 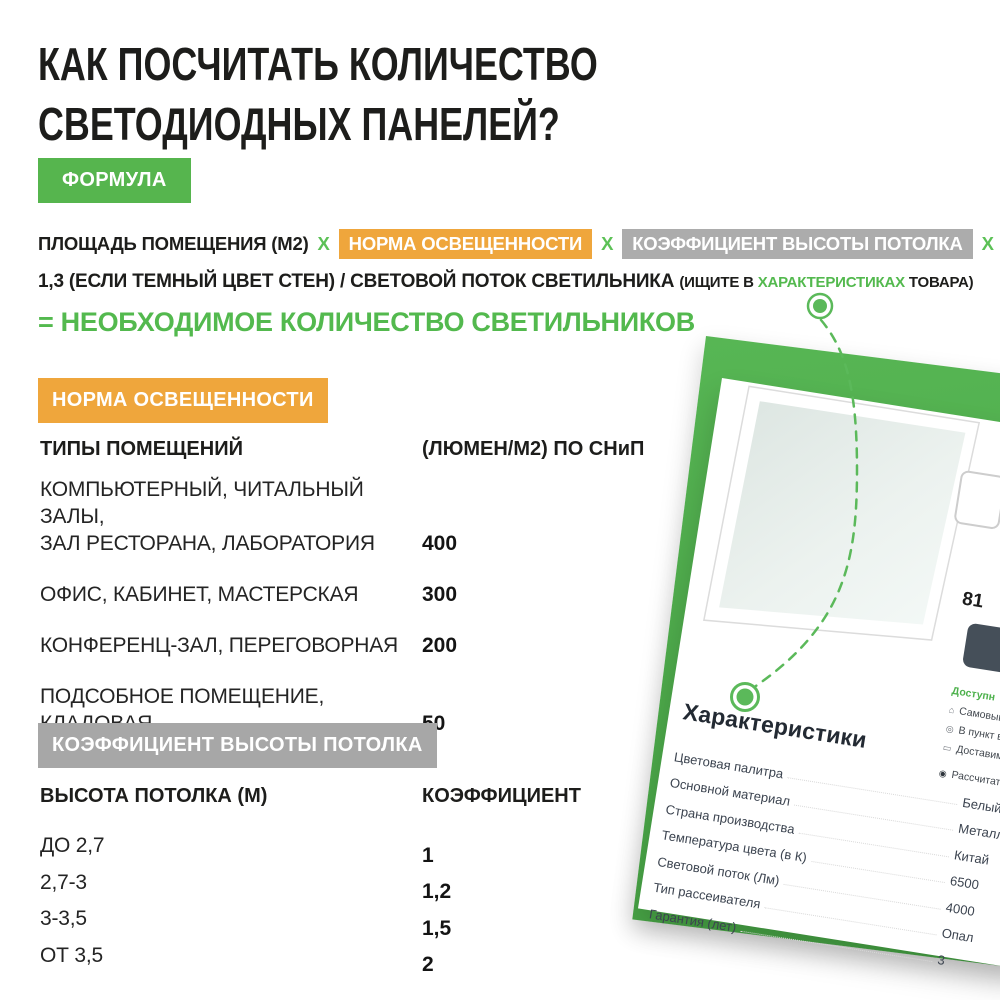 What do you see at coordinates (237, 745) in the screenshot?
I see `ceiling-badge: КОЭФФИЦИЕНТ ВЫСОТЫ ПОТОЛКА` at bounding box center [237, 745].